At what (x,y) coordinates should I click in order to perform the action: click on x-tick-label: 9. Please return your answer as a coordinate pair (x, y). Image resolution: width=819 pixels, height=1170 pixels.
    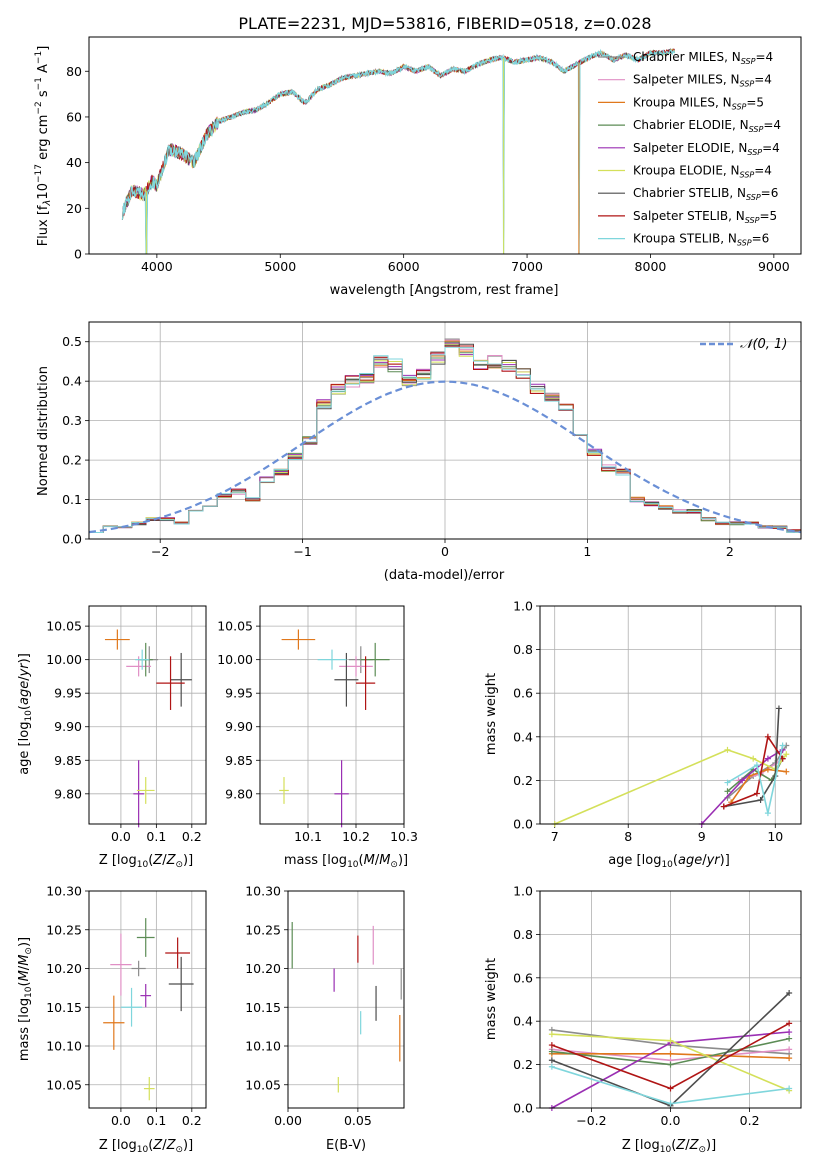
    Looking at the image, I should click on (702, 836).